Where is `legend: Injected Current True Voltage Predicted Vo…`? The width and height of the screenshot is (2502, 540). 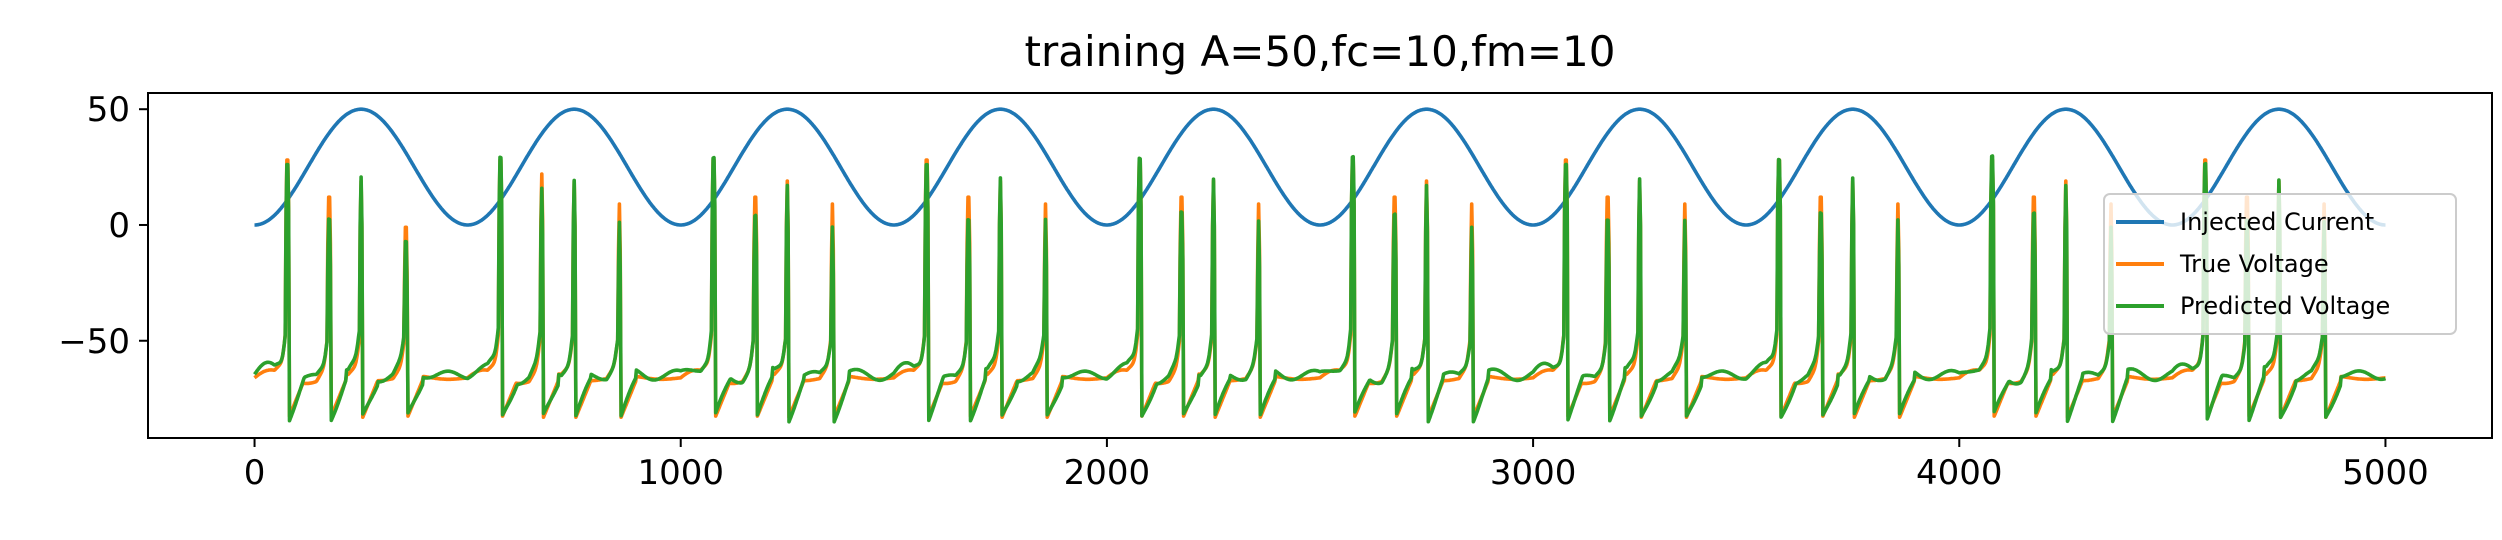
legend: Injected Current True Voltage Predicted Vo… is located at coordinates (2280, 264).